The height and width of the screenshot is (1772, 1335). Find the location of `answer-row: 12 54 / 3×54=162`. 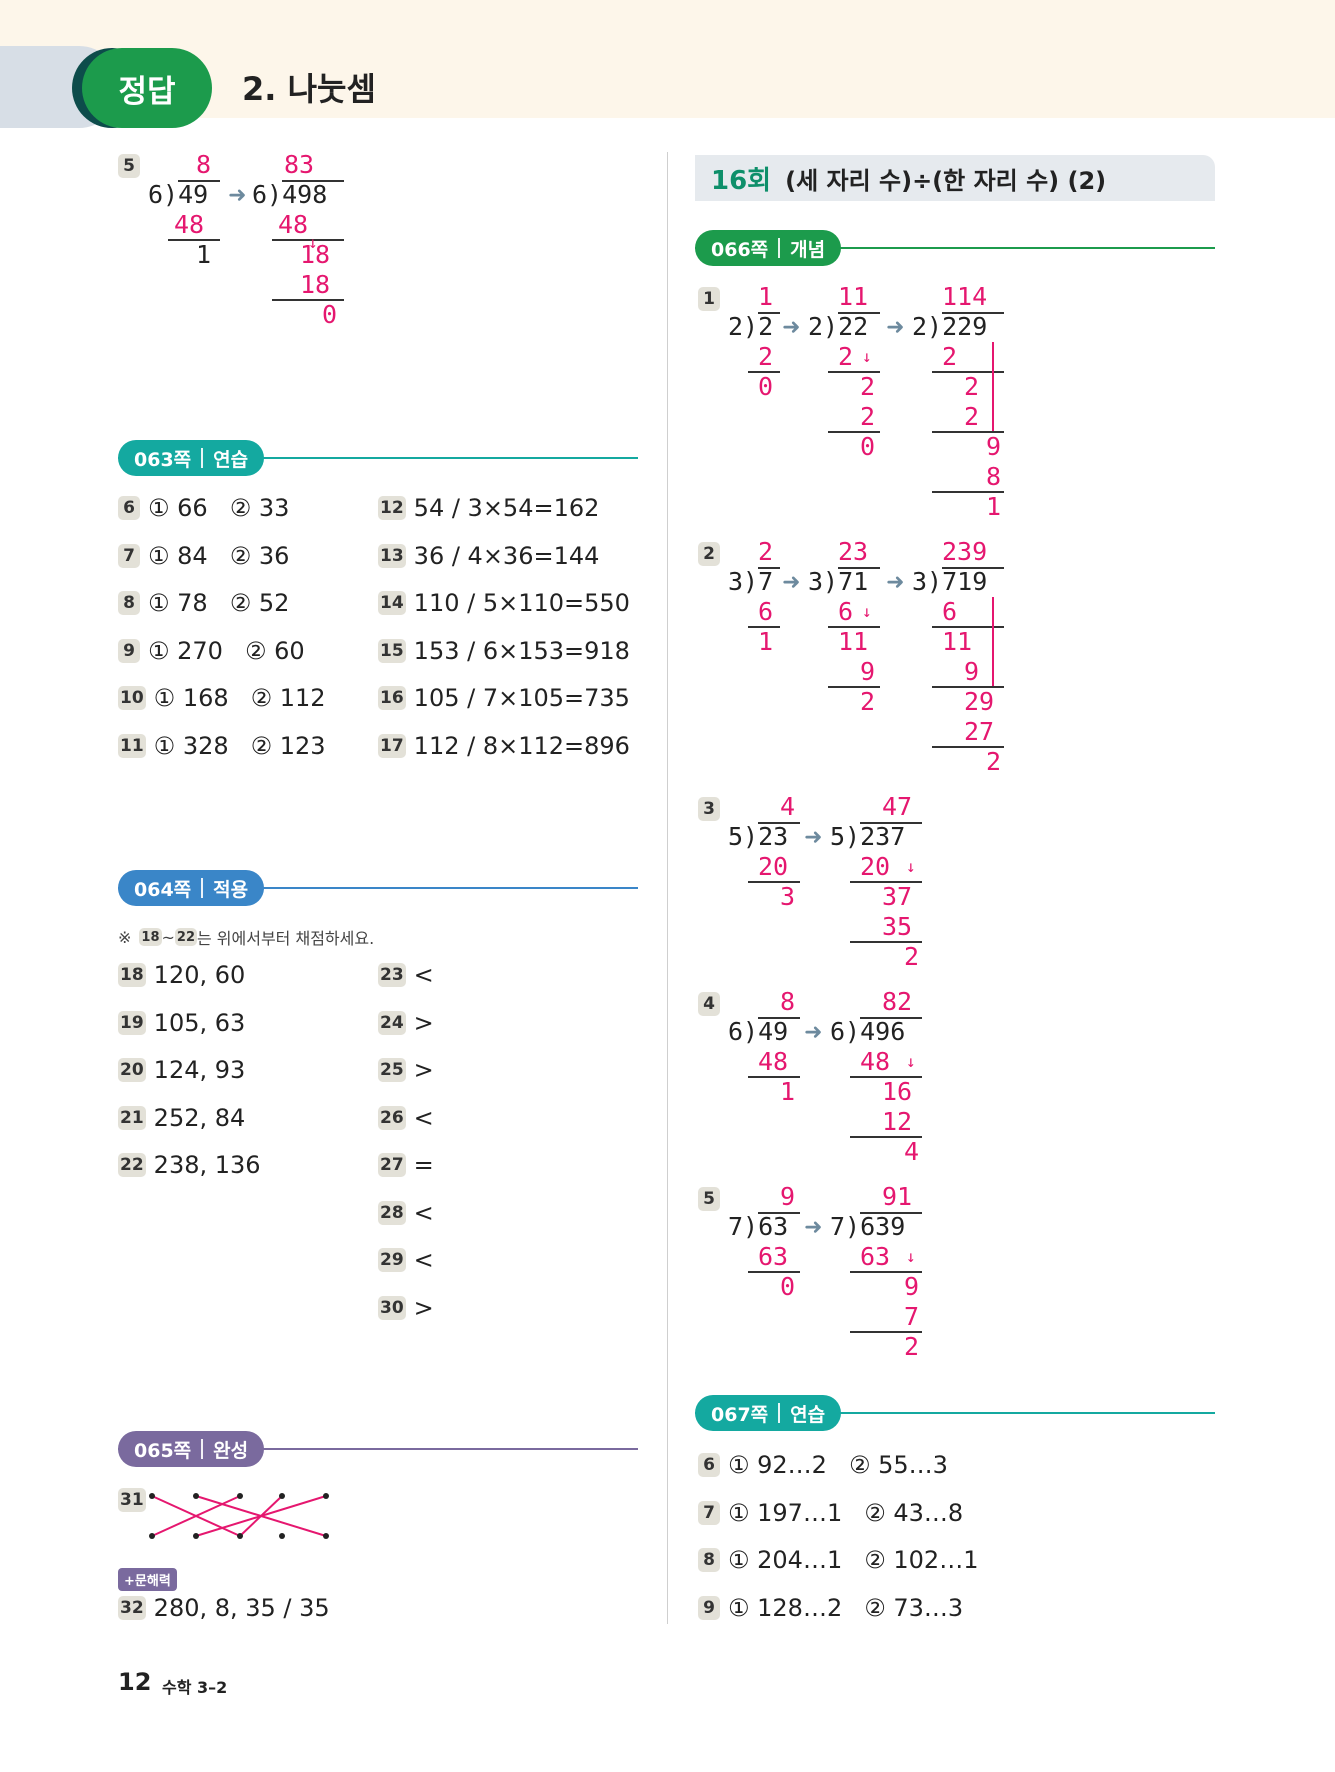

answer-row: 12 54 / 3×54=162 is located at coordinates (488, 508).